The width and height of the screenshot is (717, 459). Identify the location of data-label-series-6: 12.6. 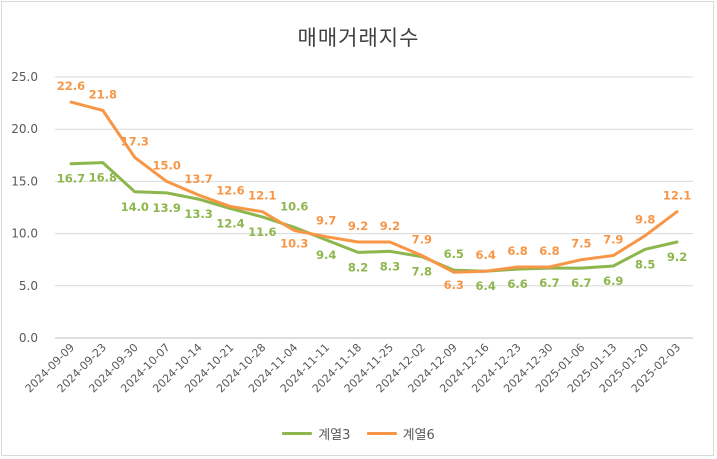
(230, 190).